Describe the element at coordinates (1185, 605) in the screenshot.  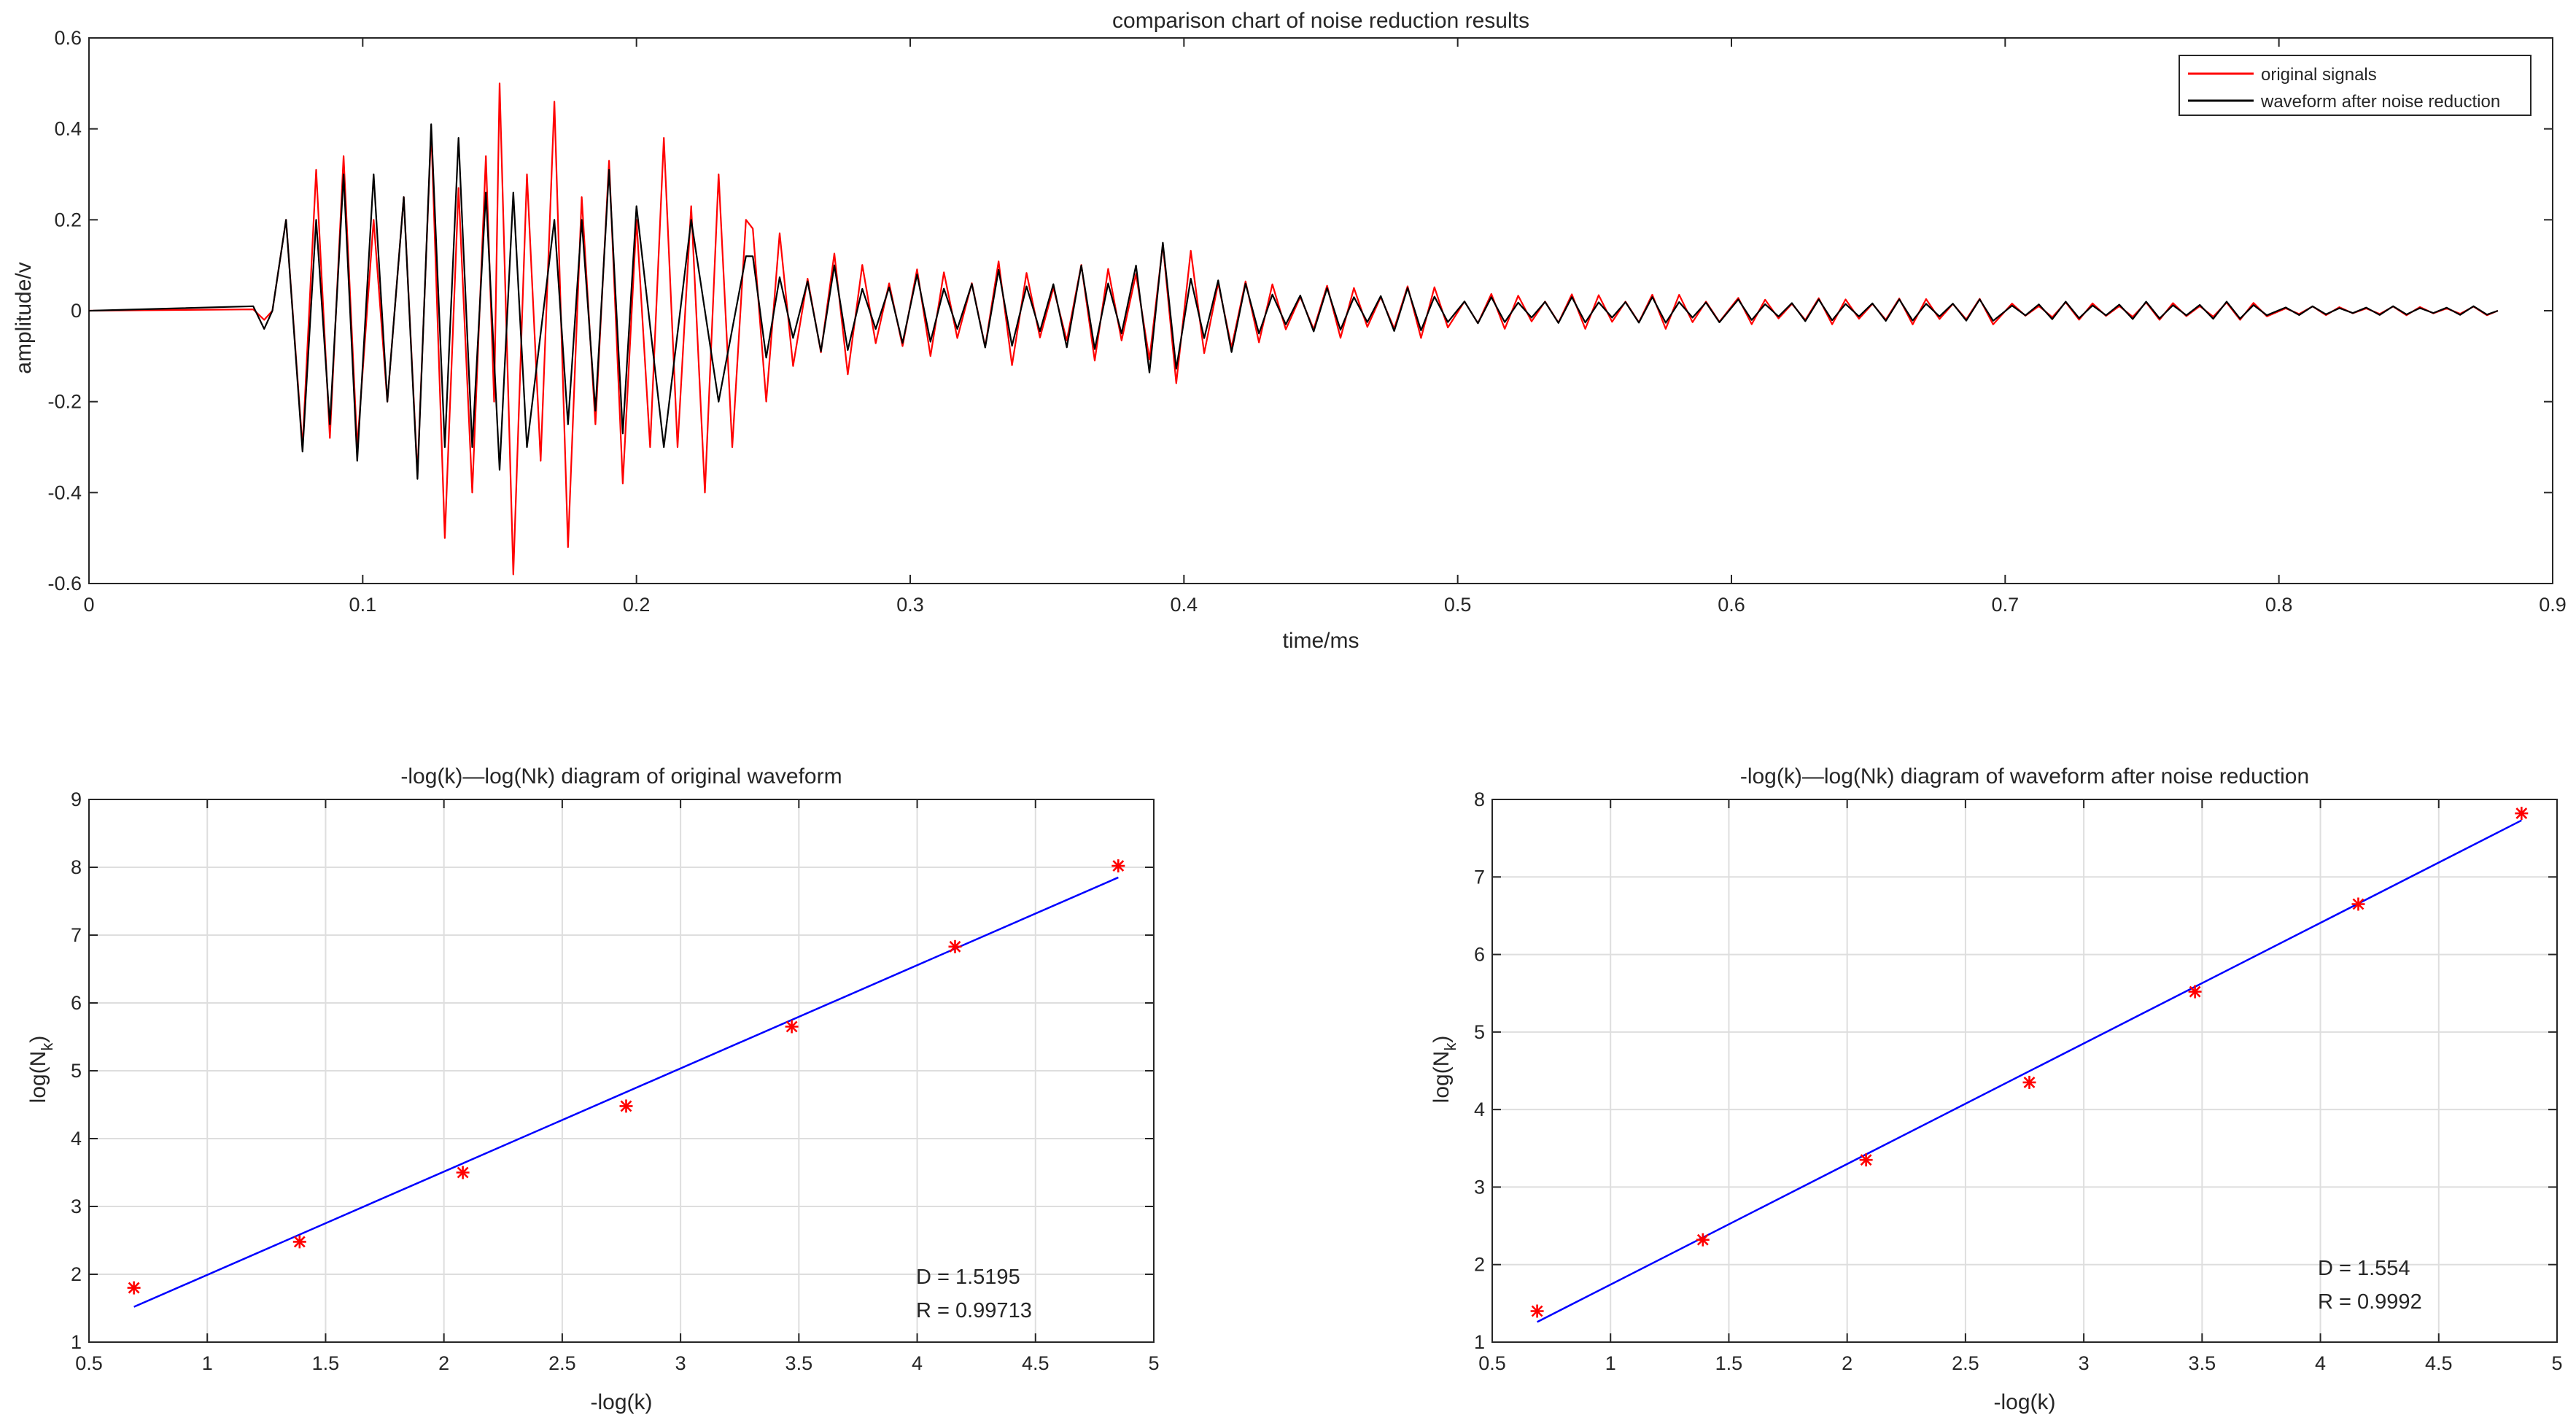
I see `x-tick-label: 0.4` at that location.